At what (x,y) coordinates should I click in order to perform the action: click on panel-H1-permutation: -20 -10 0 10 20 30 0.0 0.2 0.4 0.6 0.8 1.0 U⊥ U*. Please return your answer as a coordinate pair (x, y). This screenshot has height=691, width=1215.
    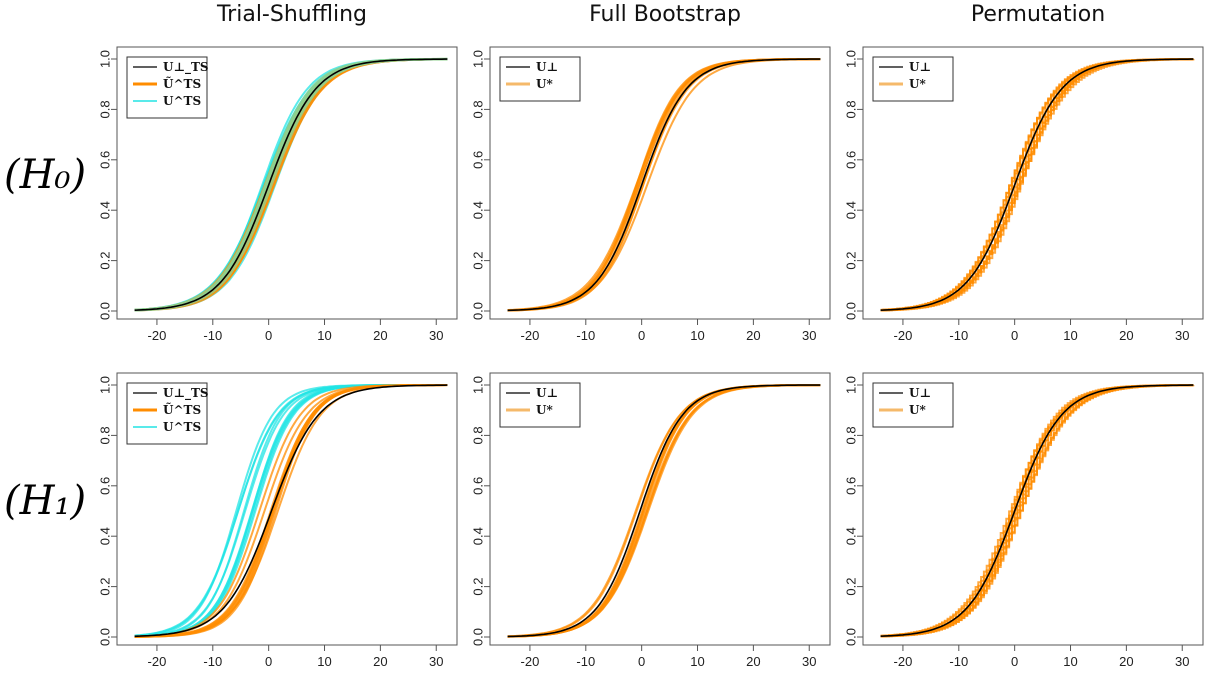
    Looking at the image, I should click on (1024, 520).